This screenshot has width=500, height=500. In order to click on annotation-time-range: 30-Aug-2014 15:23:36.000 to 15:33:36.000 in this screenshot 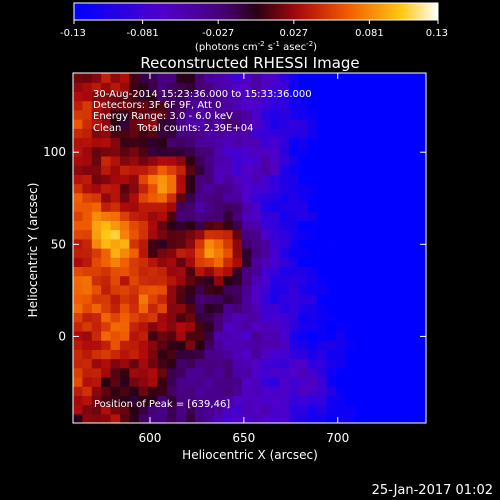, I will do `click(202, 94)`.